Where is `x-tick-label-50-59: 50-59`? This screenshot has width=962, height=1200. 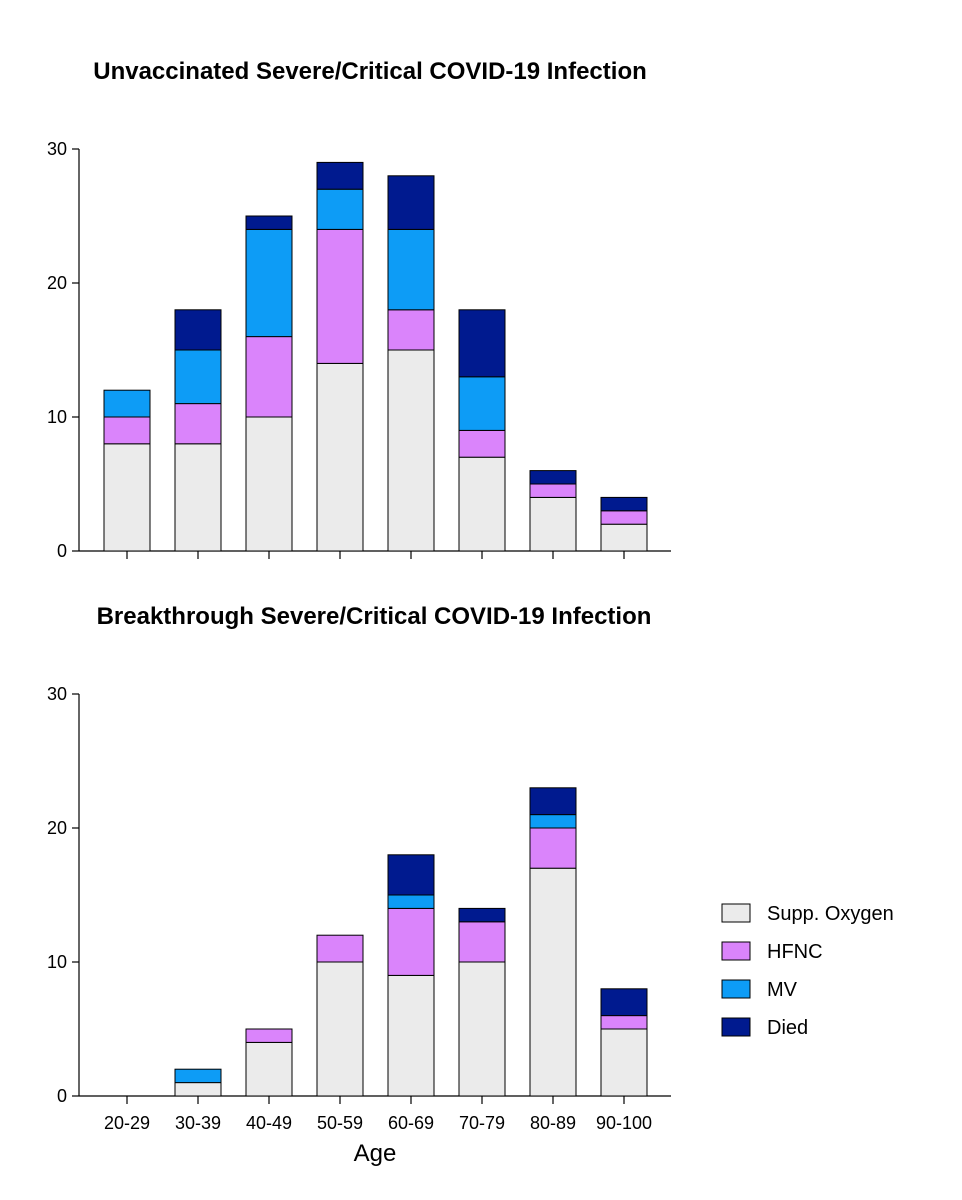 x-tick-label-50-59: 50-59 is located at coordinates (340, 1123).